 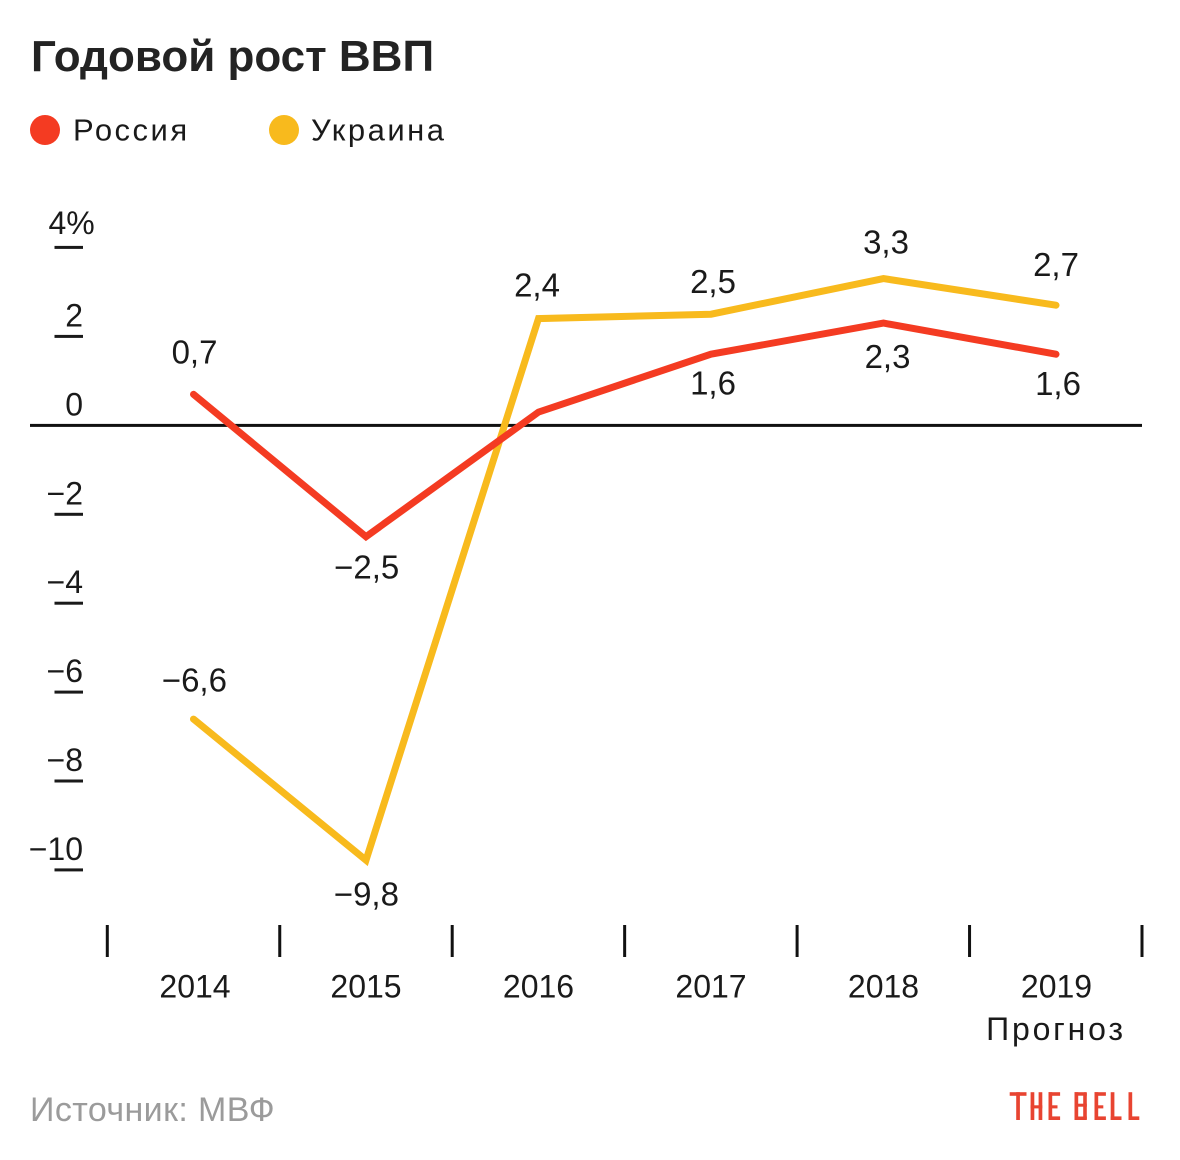 What do you see at coordinates (152, 1110) in the screenshot?
I see `svg-text: Источник: МВФ` at bounding box center [152, 1110].